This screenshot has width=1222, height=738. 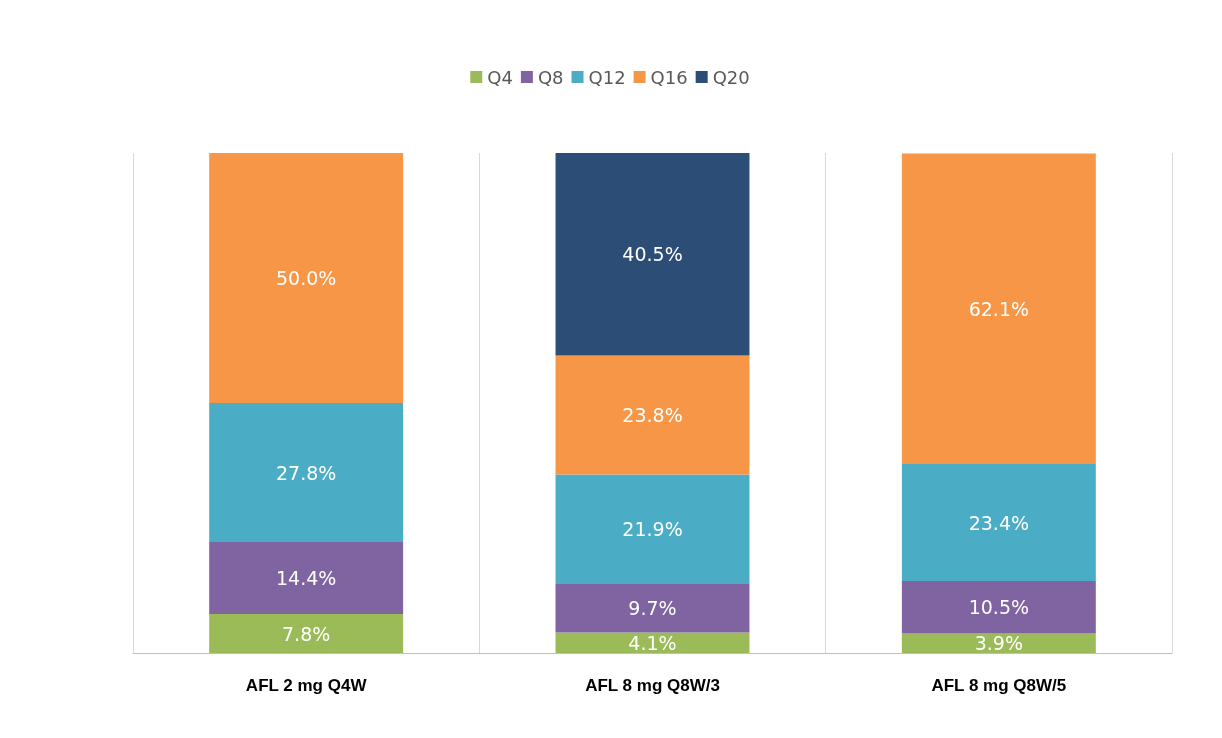 I want to click on data-label: 4.1%, so click(x=652, y=642).